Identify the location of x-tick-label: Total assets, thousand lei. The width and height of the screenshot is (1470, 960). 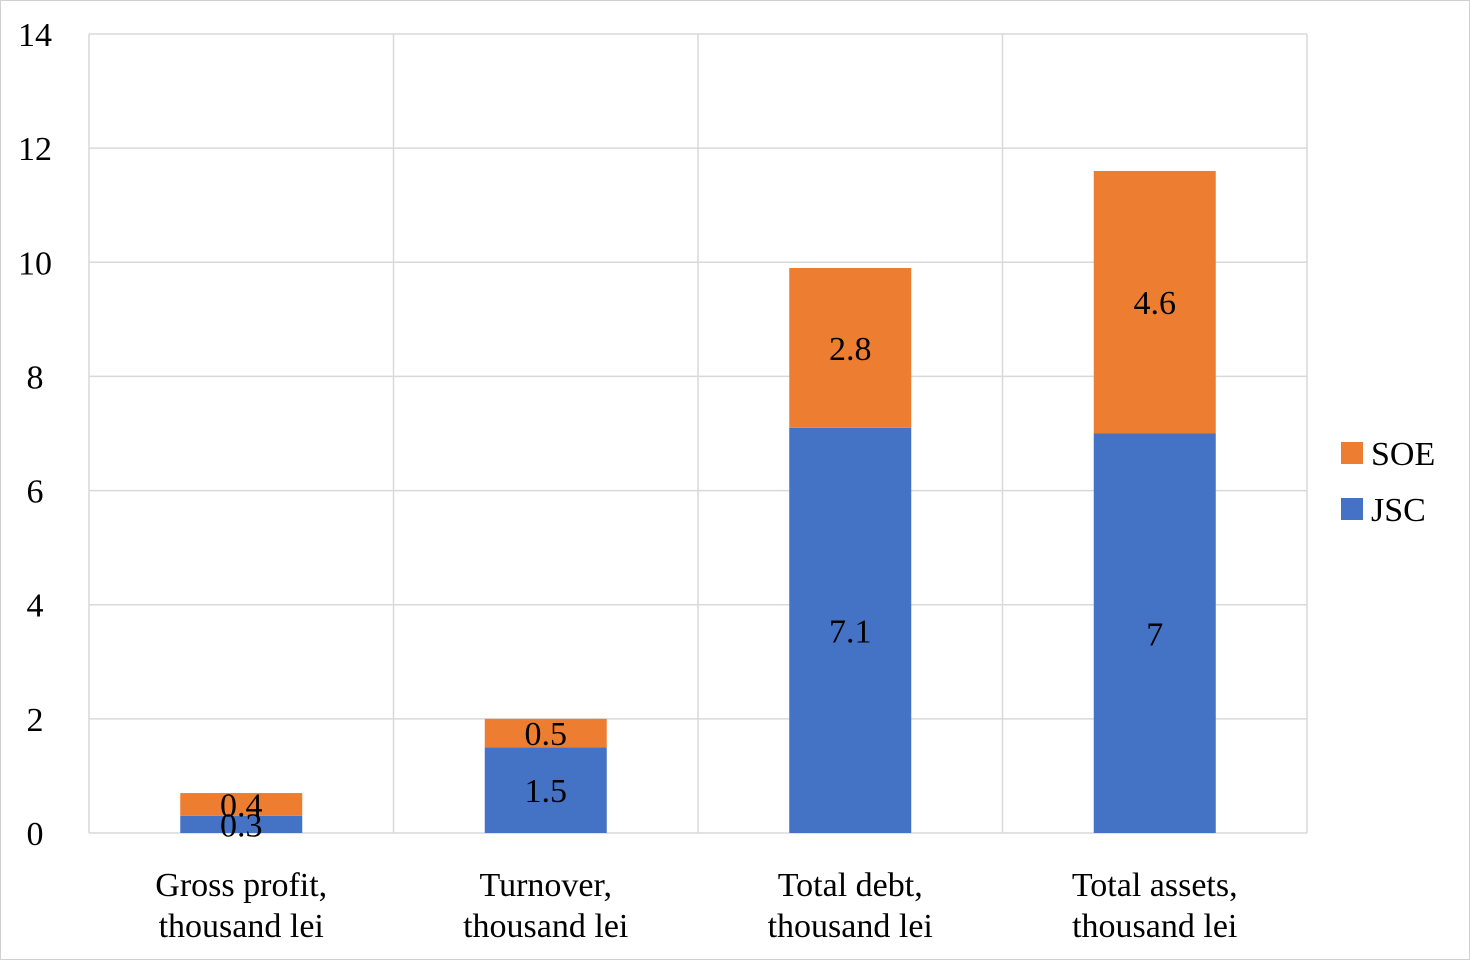
(1155, 906).